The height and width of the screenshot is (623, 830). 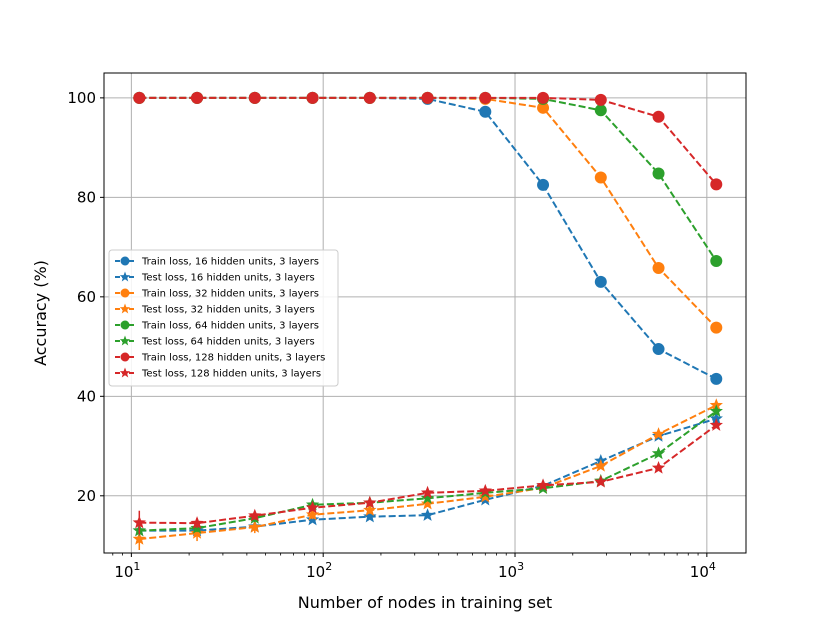 I want to click on legend-entry: Train loss, 16 hidden units, 3 layers, so click(x=217, y=262).